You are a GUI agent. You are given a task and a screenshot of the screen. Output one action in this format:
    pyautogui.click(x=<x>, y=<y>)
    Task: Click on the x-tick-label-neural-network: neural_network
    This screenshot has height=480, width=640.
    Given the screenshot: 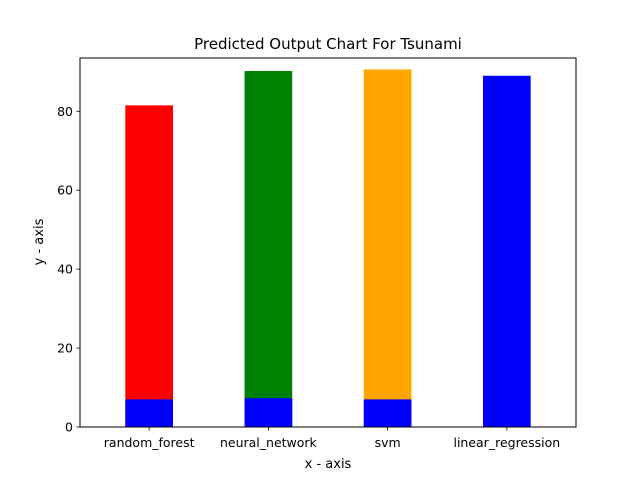 What is the action you would take?
    pyautogui.click(x=269, y=442)
    